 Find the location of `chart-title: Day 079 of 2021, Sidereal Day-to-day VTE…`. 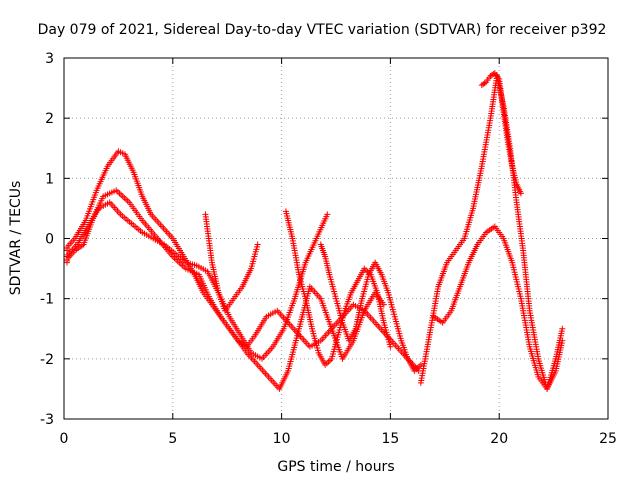

chart-title: Day 079 of 2021, Sidereal Day-to-day VTE… is located at coordinates (322, 30).